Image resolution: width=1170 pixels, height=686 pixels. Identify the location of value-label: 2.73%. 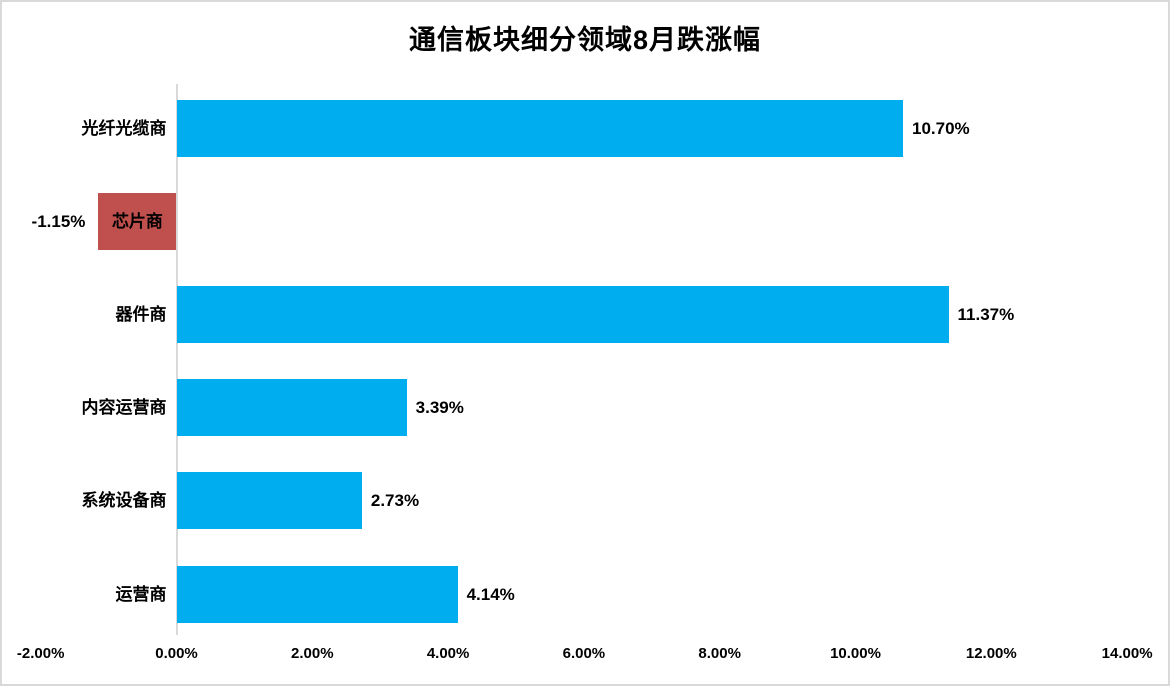
(395, 501).